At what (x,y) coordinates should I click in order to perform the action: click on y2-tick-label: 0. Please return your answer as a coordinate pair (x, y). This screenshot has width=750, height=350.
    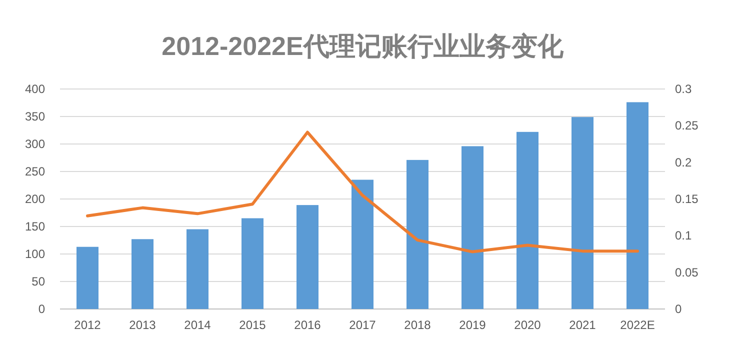
    Looking at the image, I should click on (678, 309).